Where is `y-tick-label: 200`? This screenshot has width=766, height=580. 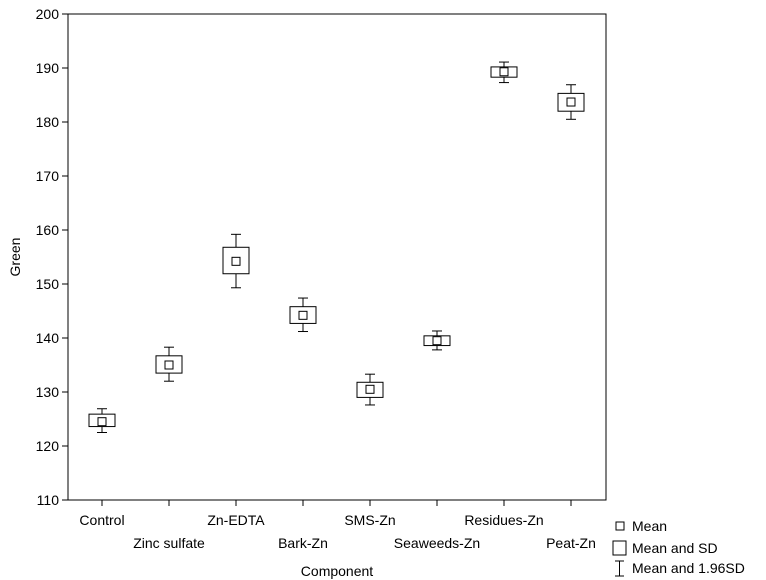 y-tick-label: 200 is located at coordinates (48, 14).